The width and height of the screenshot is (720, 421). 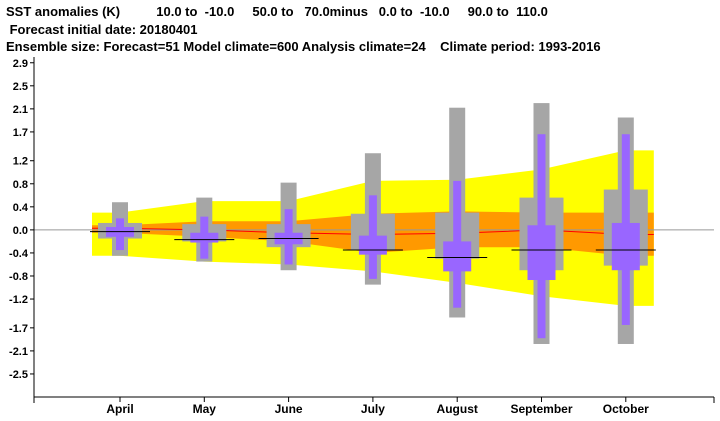 I want to click on y-tick-label: -2.1, so click(x=18, y=352).